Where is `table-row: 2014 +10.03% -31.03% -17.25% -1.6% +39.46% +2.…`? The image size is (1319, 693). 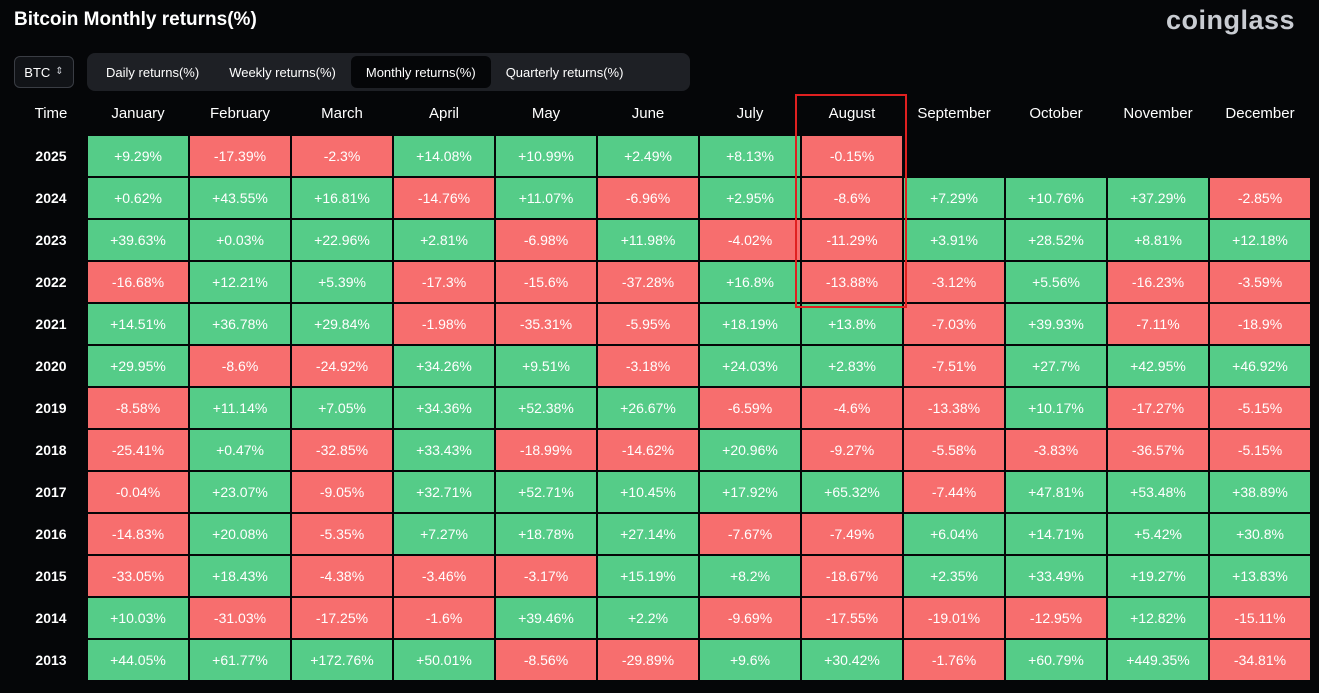
table-row: 2014 +10.03% -31.03% -17.25% -1.6% +39.46% +2.… is located at coordinates (663, 618).